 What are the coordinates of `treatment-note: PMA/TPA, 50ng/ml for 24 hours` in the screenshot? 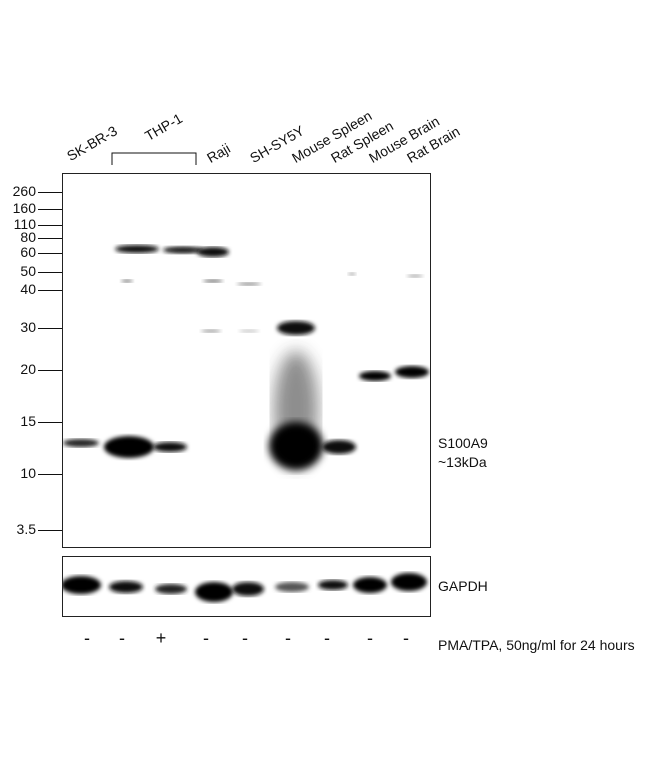 It's located at (536, 645).